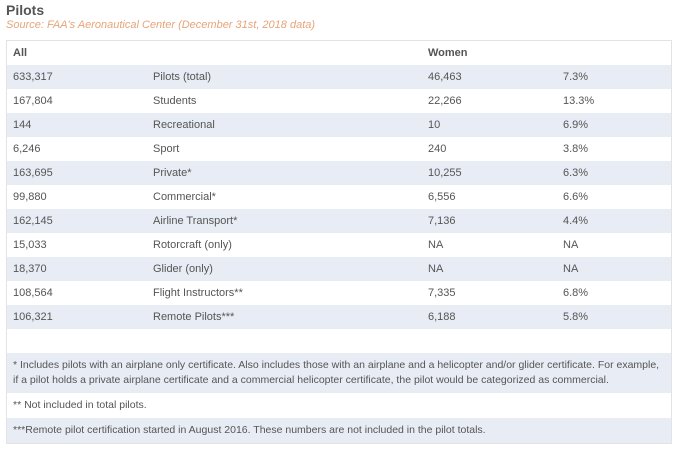 This screenshot has width=677, height=452. What do you see at coordinates (192, 245) in the screenshot?
I see `category: Rotorcraft (only)` at bounding box center [192, 245].